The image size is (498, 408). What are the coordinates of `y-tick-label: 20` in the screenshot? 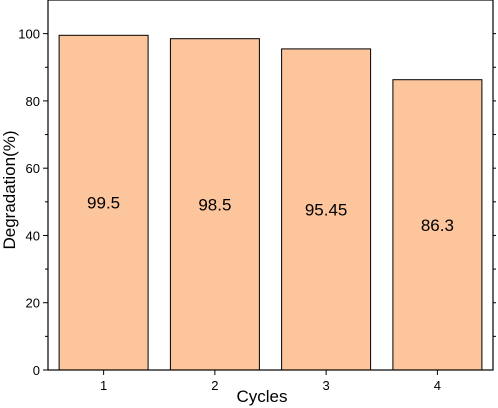 It's located at (33, 303).